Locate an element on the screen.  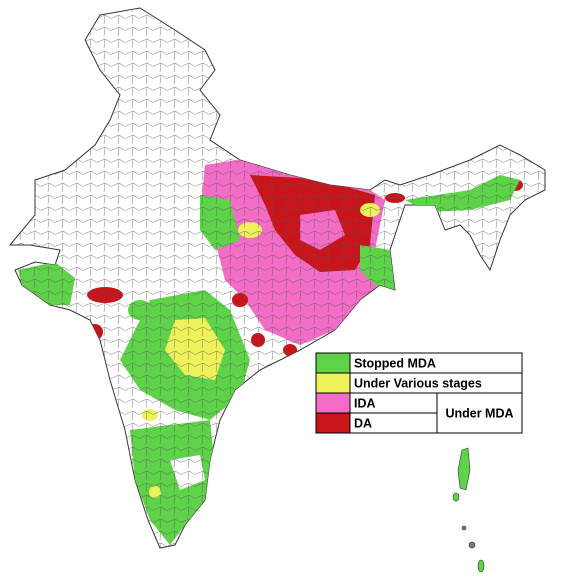
legend-group-cell is located at coordinates (479, 413).